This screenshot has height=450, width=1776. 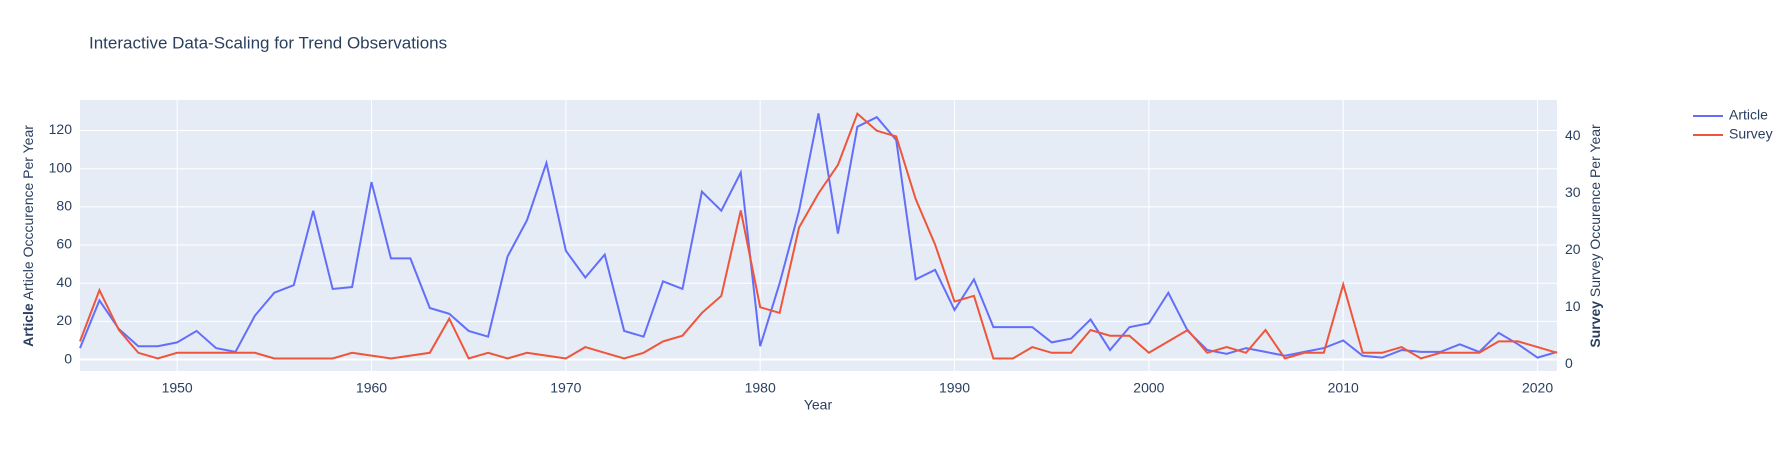 I want to click on y-tick-label: 40, so click(x=64, y=282).